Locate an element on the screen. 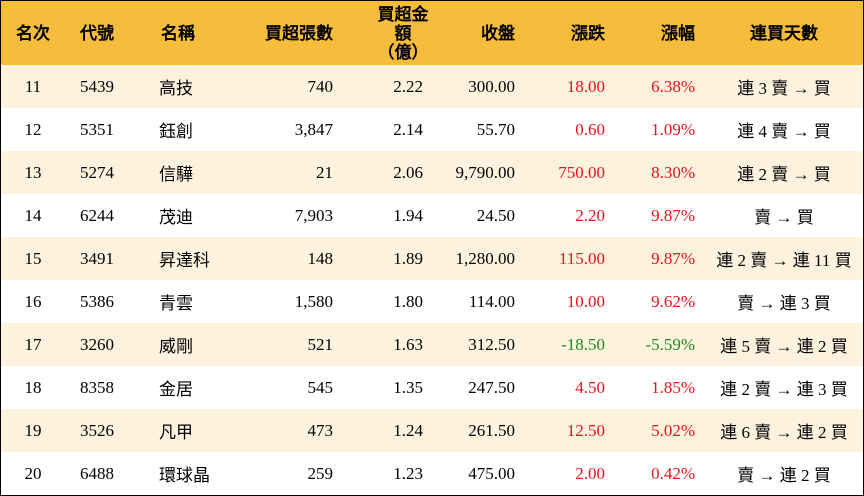 The image size is (864, 496). cell-name: 威剛 is located at coordinates (176, 346).